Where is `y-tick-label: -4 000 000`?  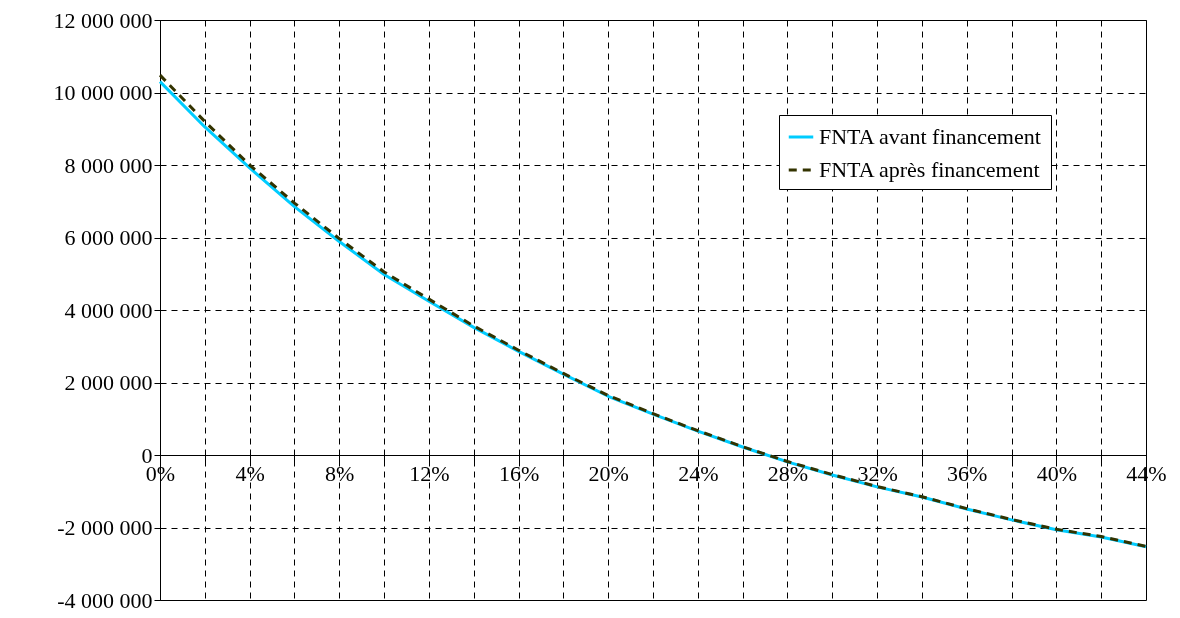
y-tick-label: -4 000 000 is located at coordinates (105, 600).